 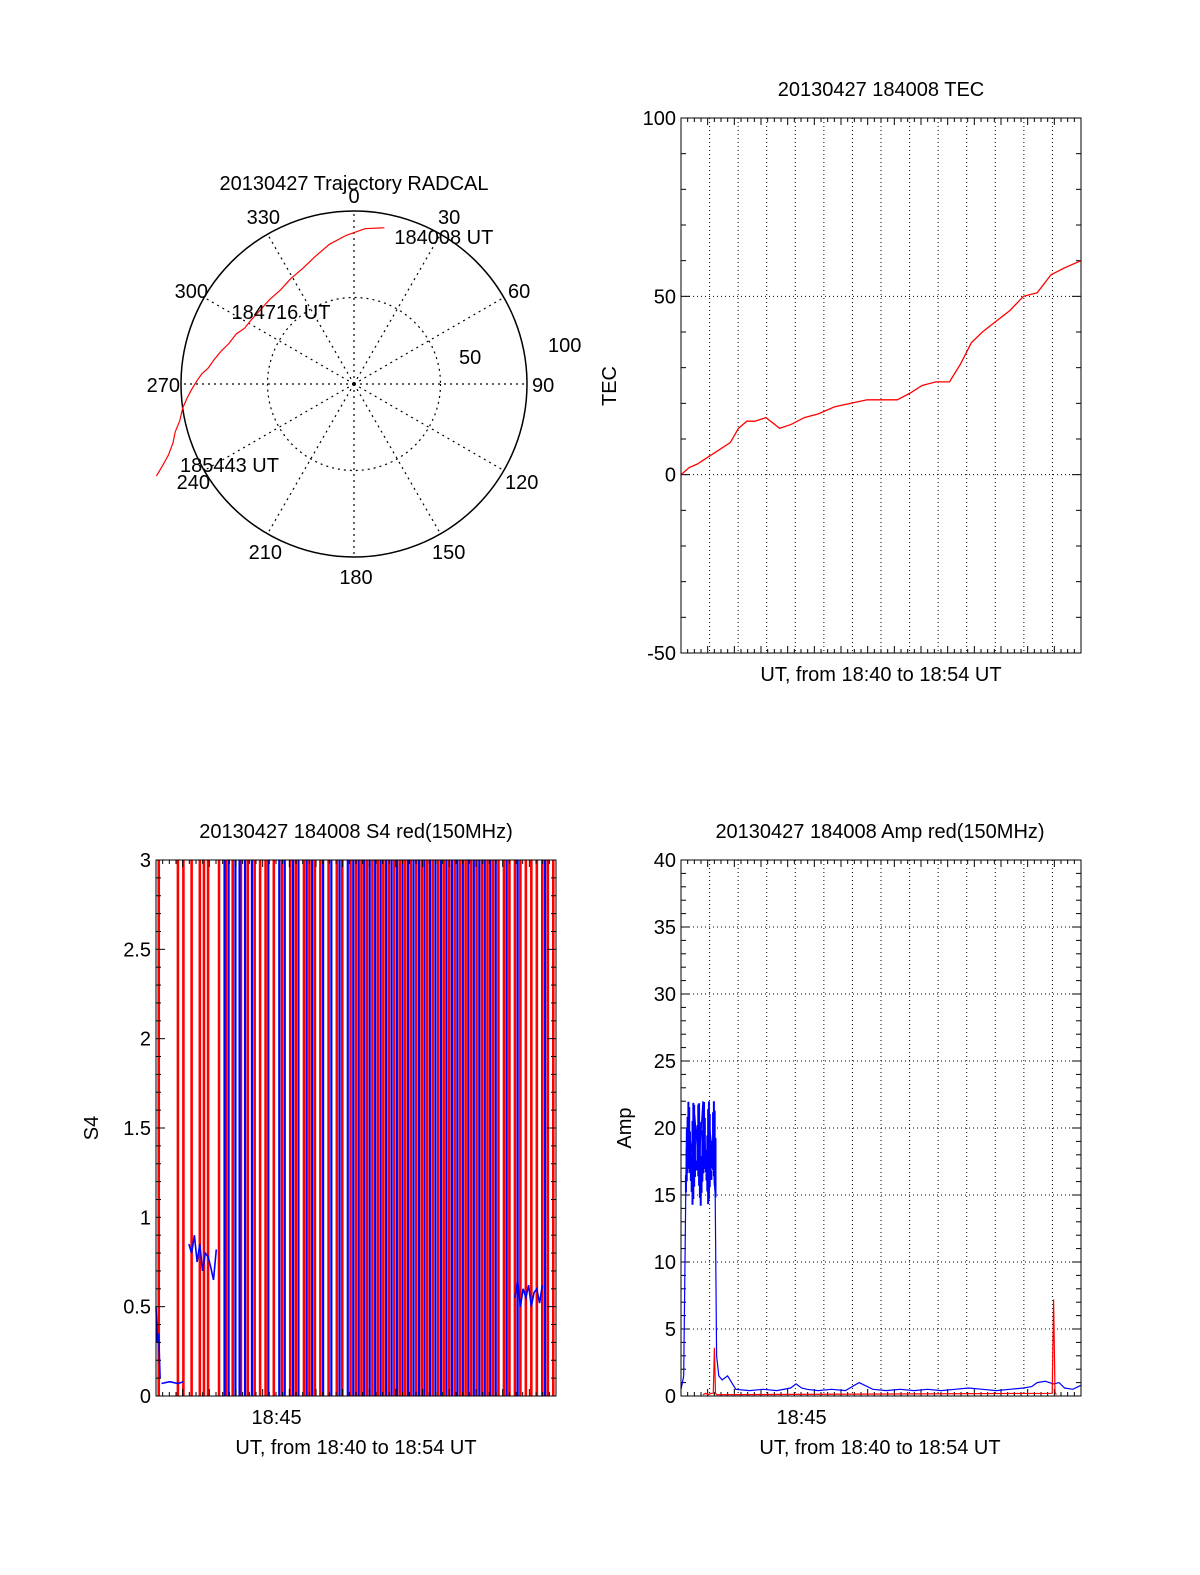 What do you see at coordinates (665, 1196) in the screenshot?
I see `amp-ytick-label: 15` at bounding box center [665, 1196].